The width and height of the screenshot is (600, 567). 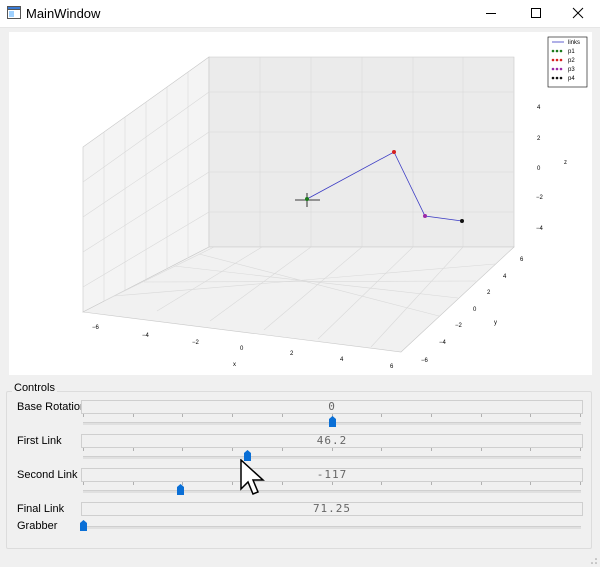 I want to click on controls-title: Controls, so click(x=34, y=388).